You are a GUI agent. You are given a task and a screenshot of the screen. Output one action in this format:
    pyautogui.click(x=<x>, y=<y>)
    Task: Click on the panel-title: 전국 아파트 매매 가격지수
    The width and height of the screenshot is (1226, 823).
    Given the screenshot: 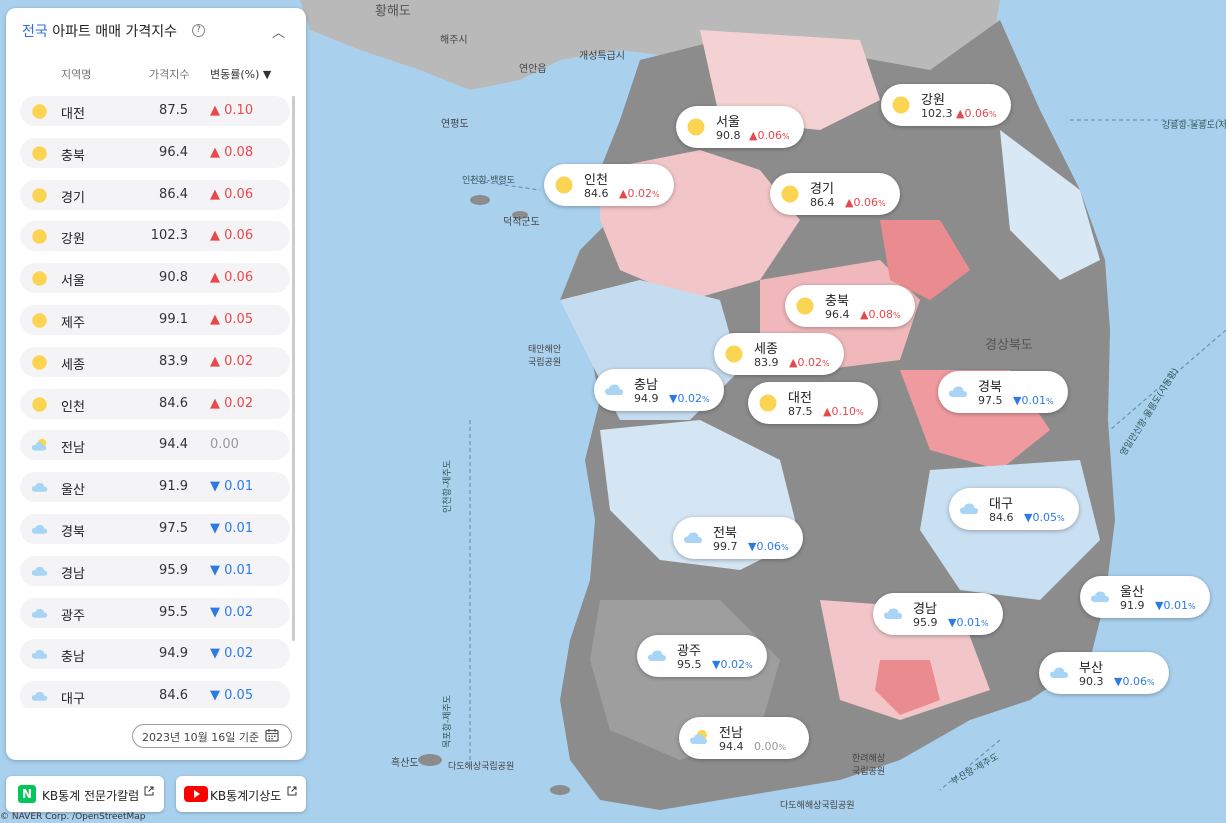 What is the action you would take?
    pyautogui.click(x=100, y=32)
    